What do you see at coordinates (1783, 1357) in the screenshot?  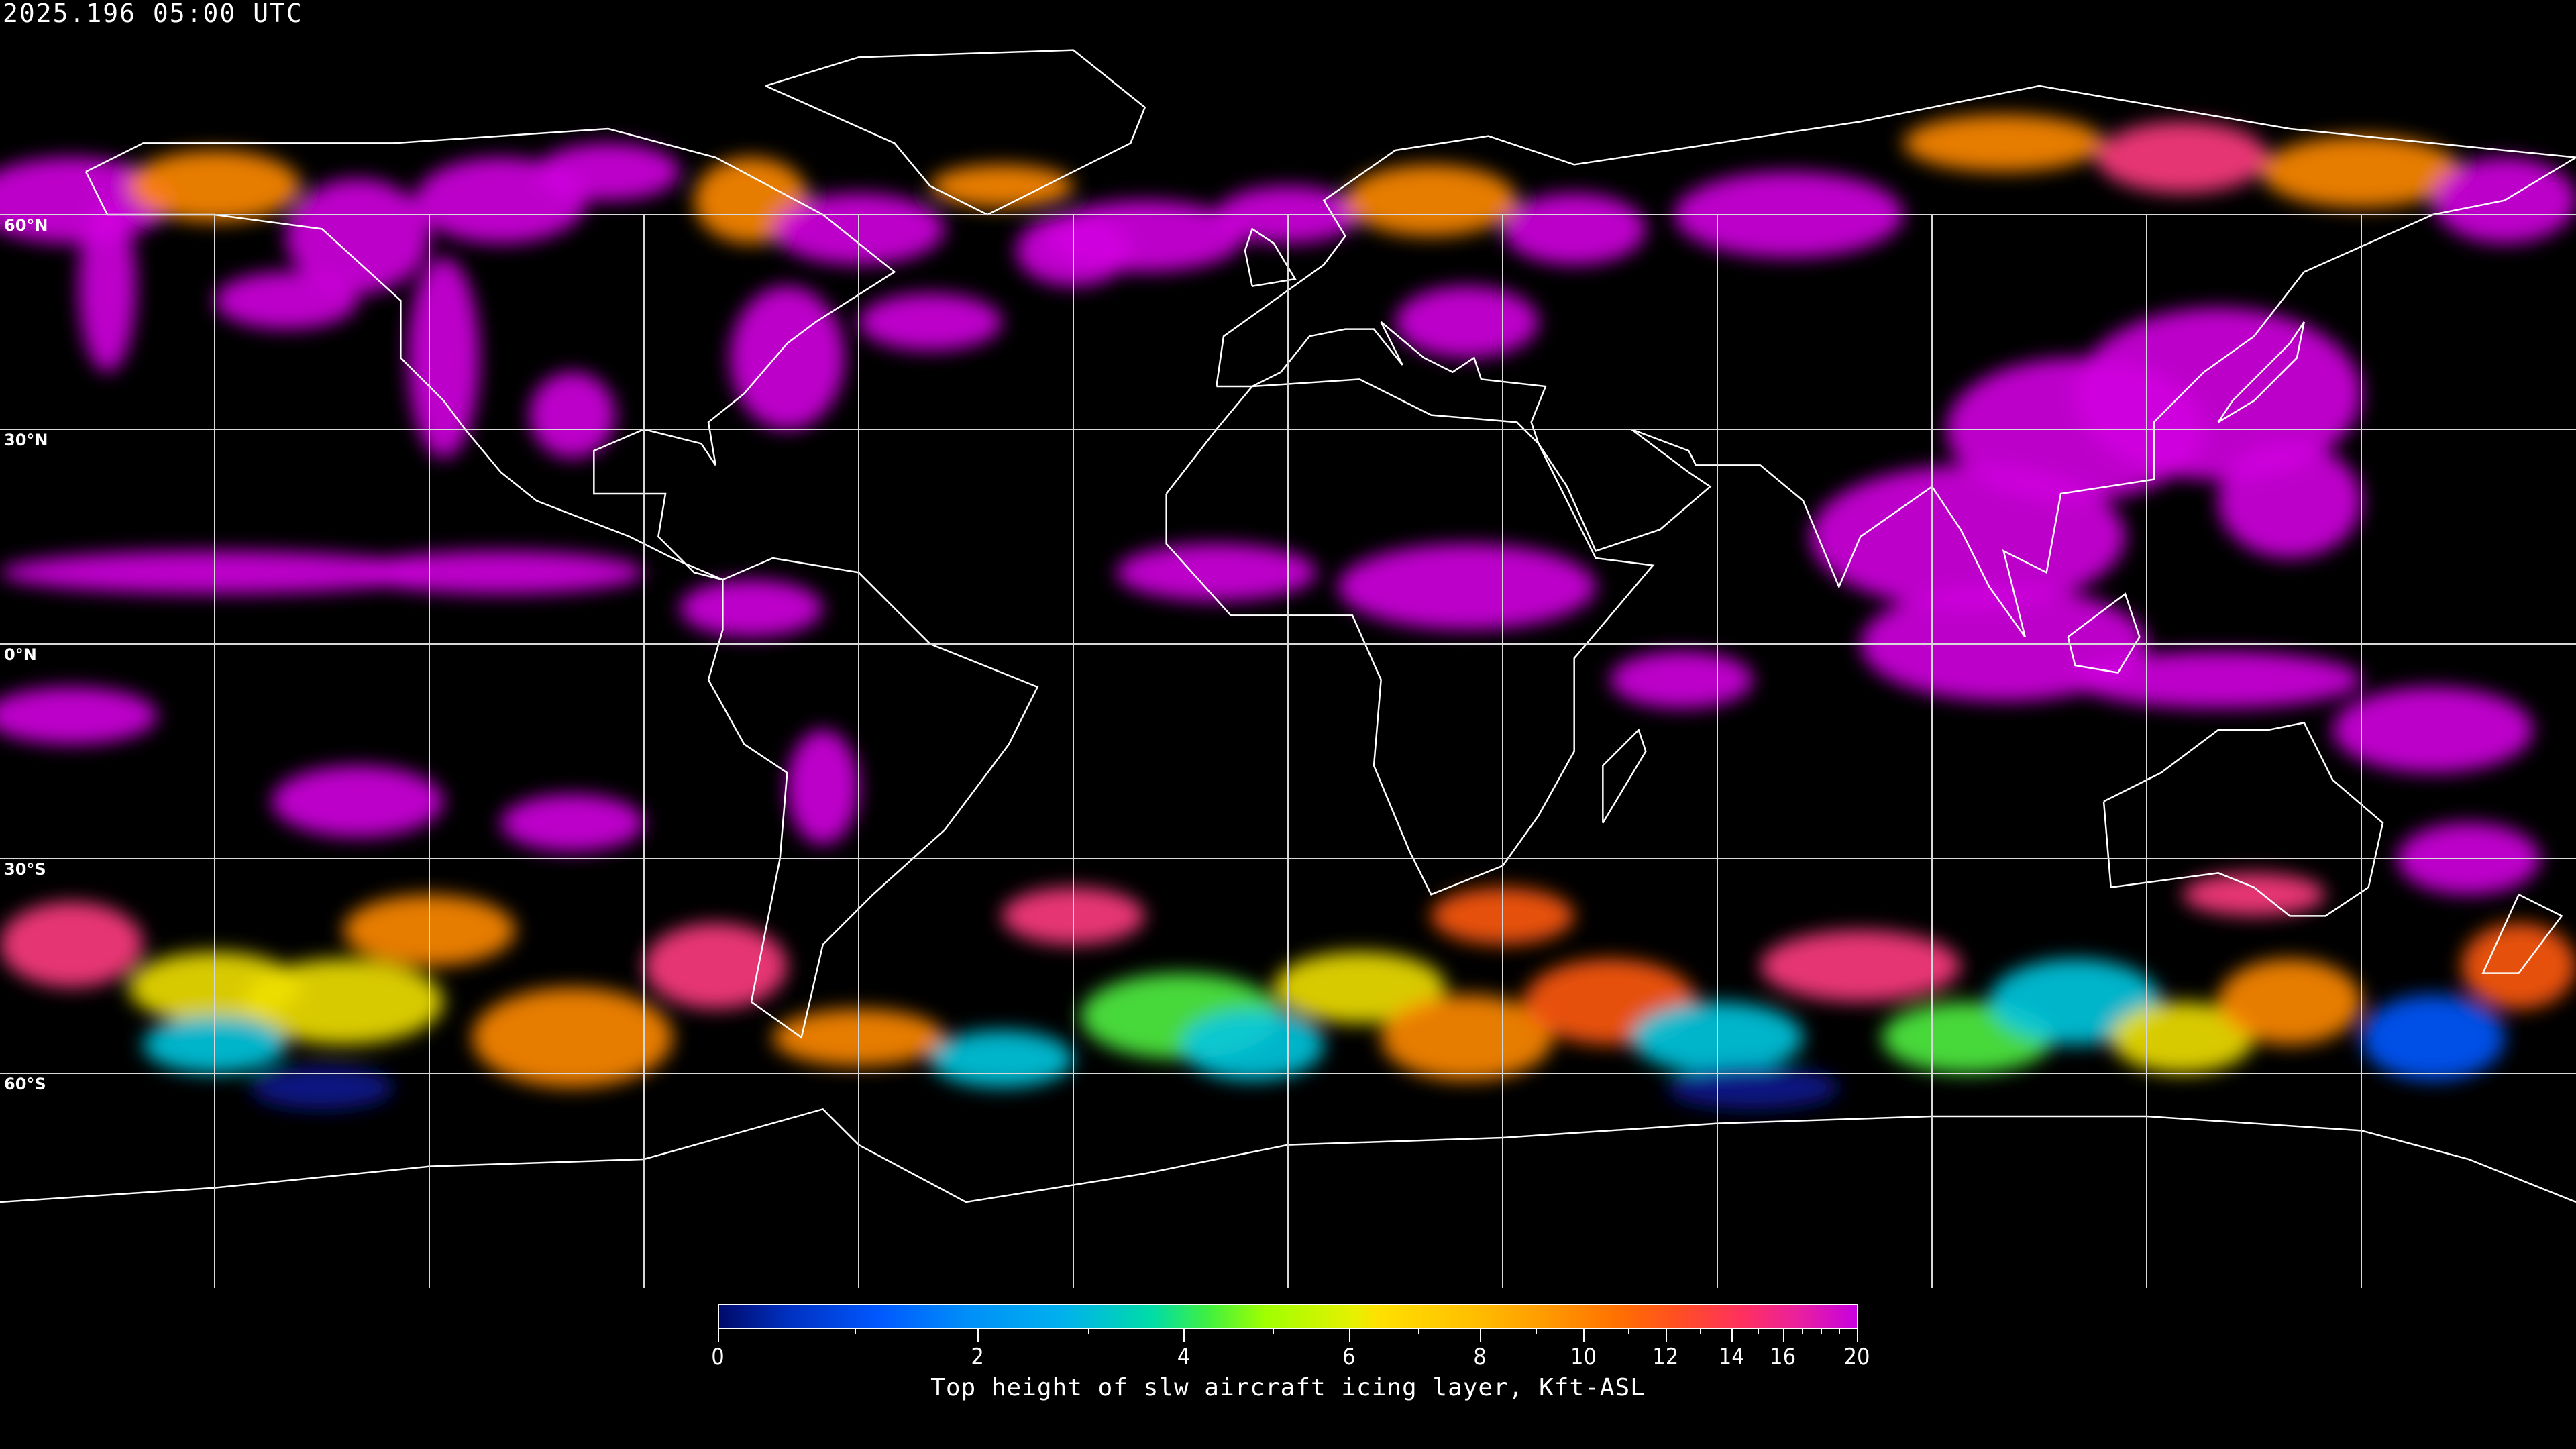 I see `colorbar-tick-label: 16` at bounding box center [1783, 1357].